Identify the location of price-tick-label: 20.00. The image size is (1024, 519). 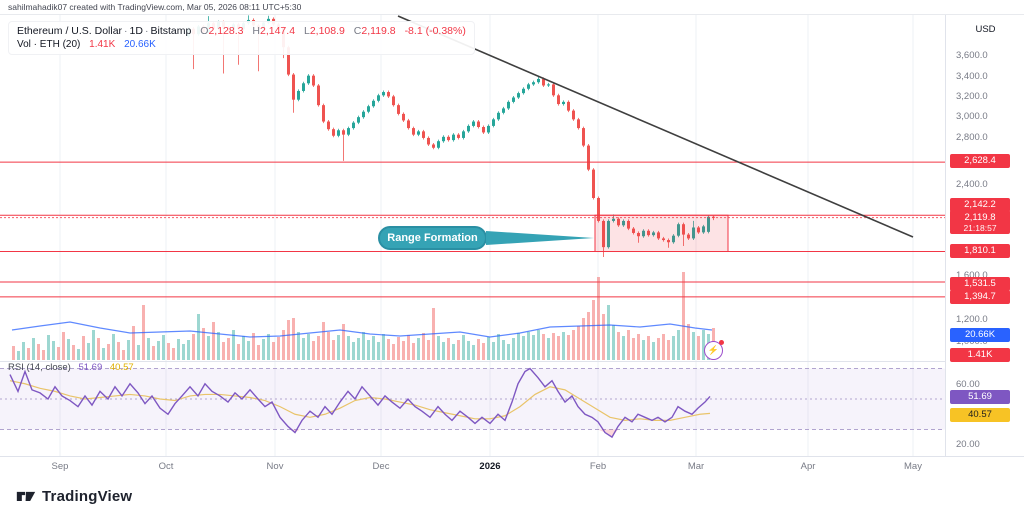
(968, 444).